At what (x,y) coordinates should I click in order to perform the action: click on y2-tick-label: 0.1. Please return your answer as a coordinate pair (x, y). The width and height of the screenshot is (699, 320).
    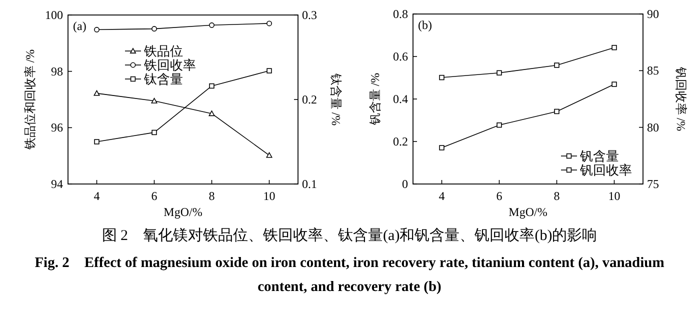
    Looking at the image, I should click on (309, 184).